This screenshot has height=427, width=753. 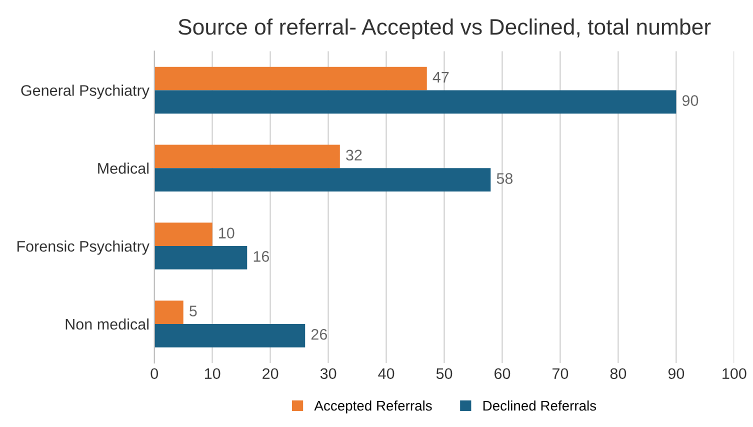 I want to click on x-tick-label: 30, so click(x=328, y=374).